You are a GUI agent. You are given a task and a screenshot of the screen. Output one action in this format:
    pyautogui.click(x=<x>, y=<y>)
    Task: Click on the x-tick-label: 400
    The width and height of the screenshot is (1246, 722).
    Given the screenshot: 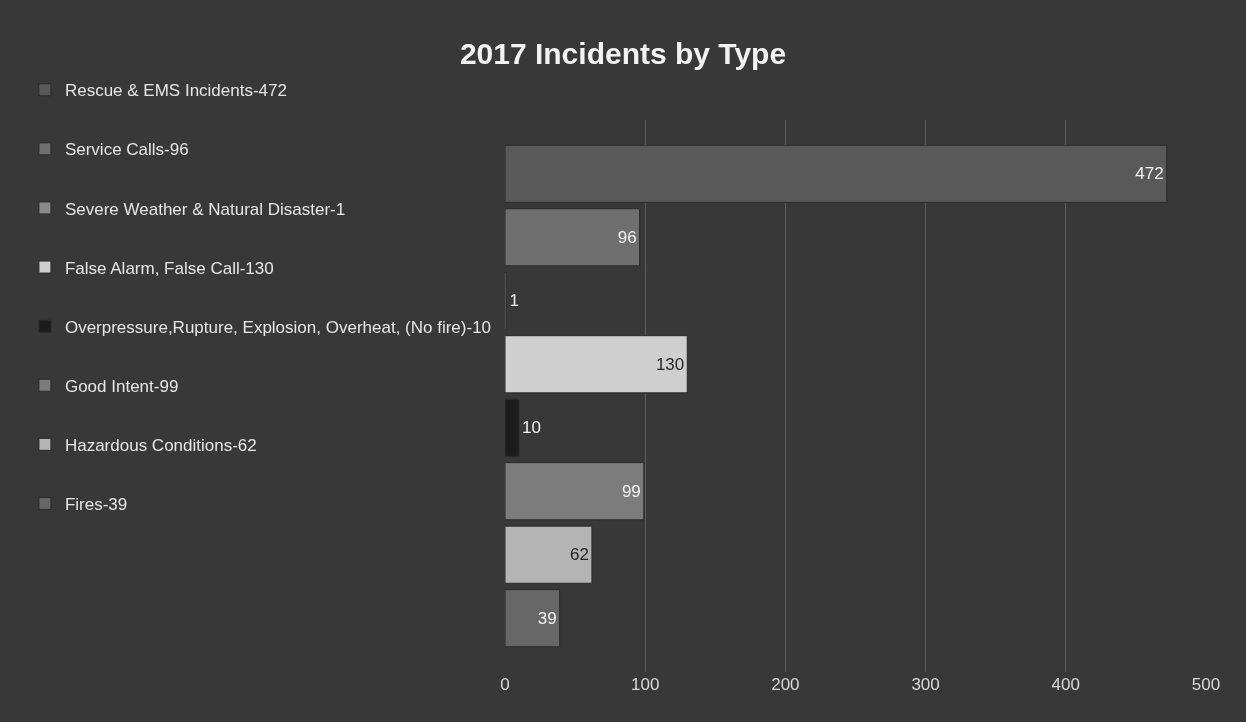 What is the action you would take?
    pyautogui.click(x=1065, y=684)
    